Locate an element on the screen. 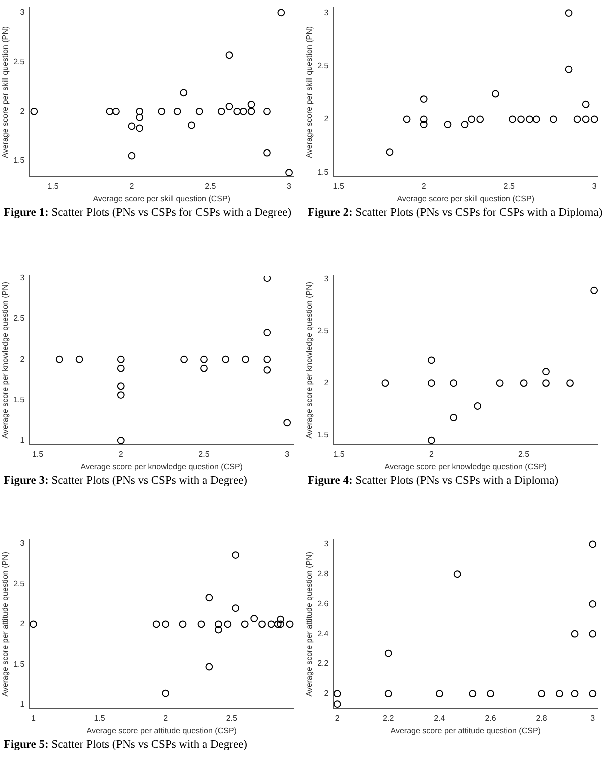 This screenshot has width=607, height=765. y-tick-label: 2.6 is located at coordinates (324, 603).